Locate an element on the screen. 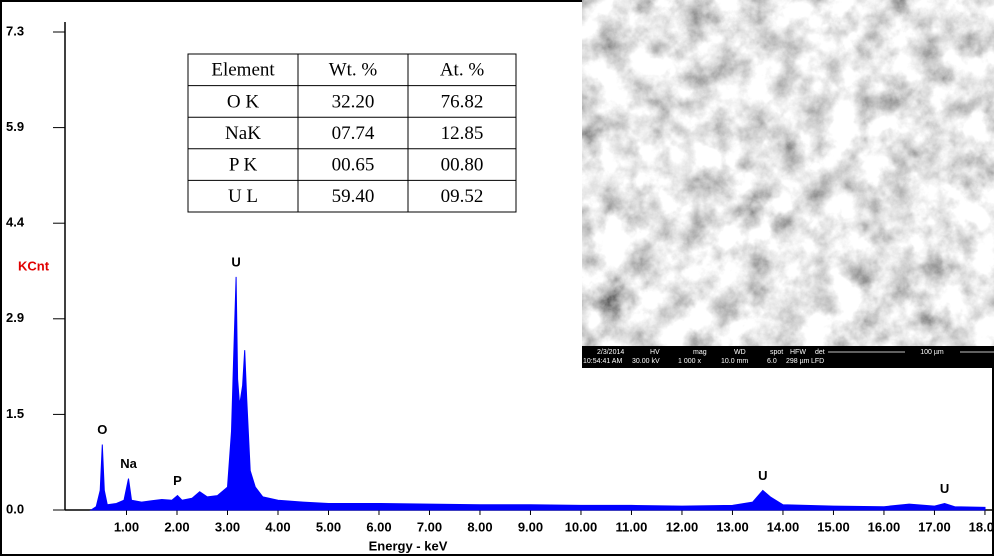 The width and height of the screenshot is (994, 556). x-tick-label: 15.00 is located at coordinates (833, 526).